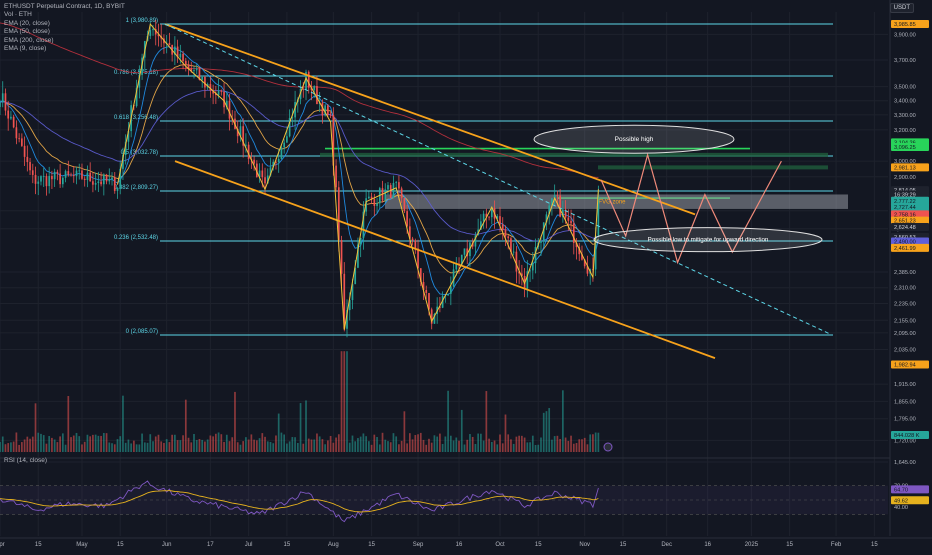 Image resolution: width=932 pixels, height=555 pixels. I want to click on fvg-zone, so click(616, 201).